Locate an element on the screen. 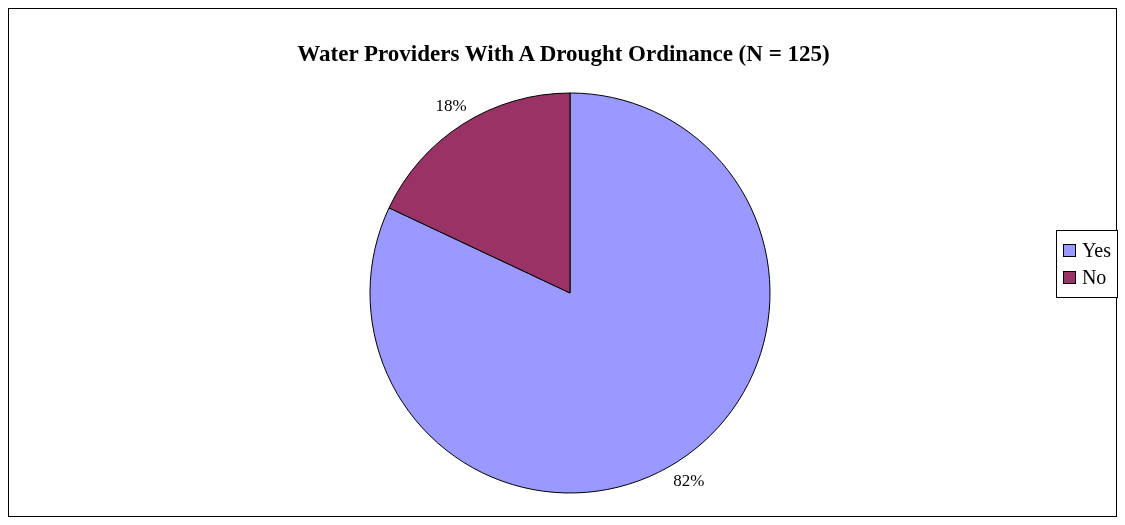  data-label: 18% is located at coordinates (451, 106).